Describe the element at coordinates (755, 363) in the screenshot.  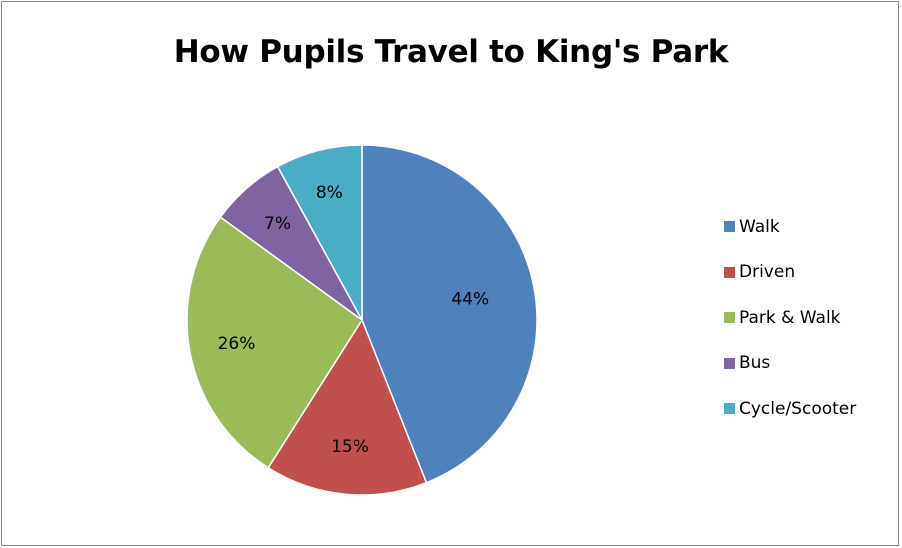
I see `legend-label: Bus` at that location.